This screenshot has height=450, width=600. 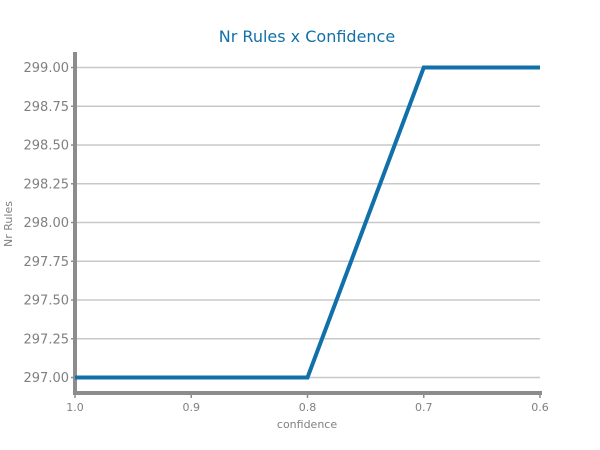 What do you see at coordinates (47, 68) in the screenshot?
I see `y-tick-label: 299.00` at bounding box center [47, 68].